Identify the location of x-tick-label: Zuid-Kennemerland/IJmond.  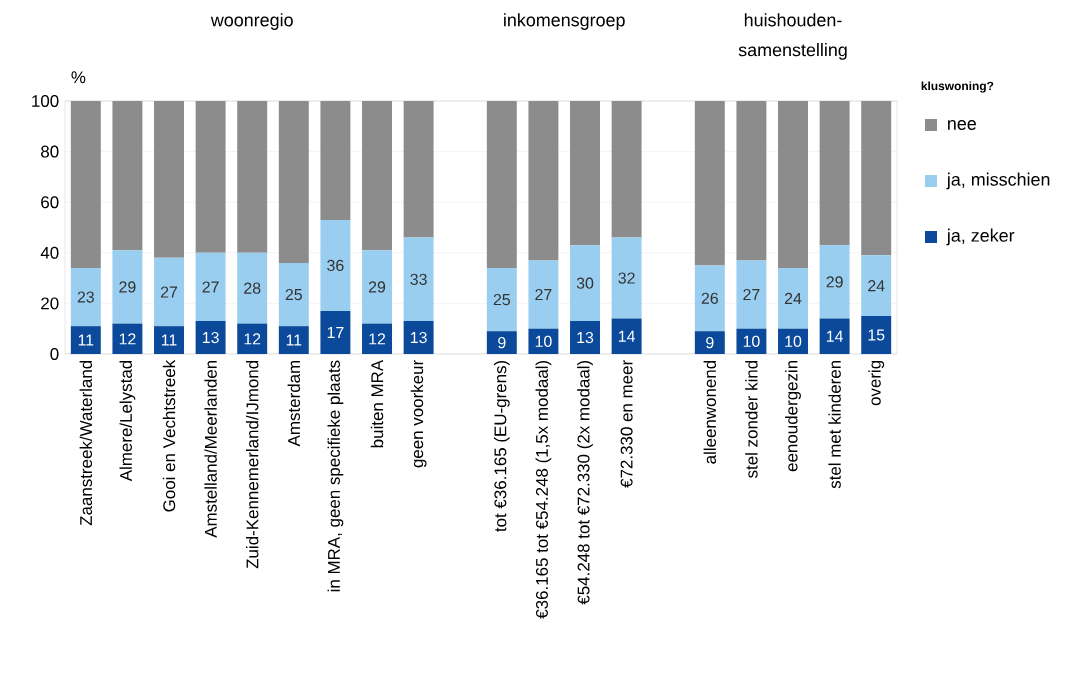
(252, 464).